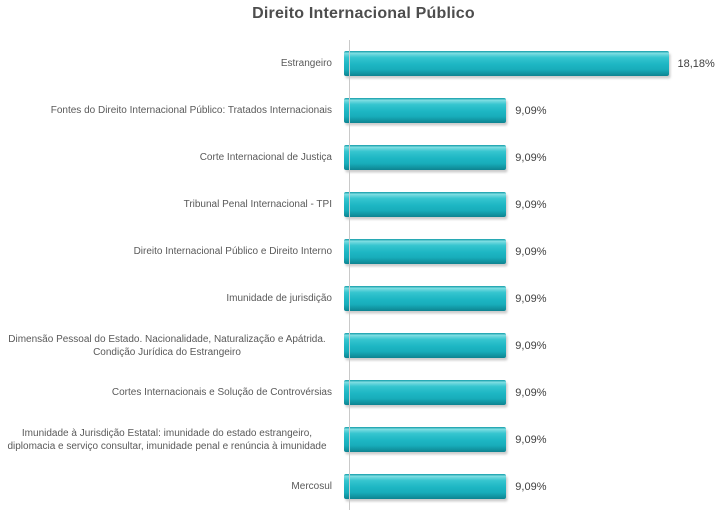 The width and height of the screenshot is (727, 514). I want to click on chart-row: Mercosul 9,09%, so click(363, 486).